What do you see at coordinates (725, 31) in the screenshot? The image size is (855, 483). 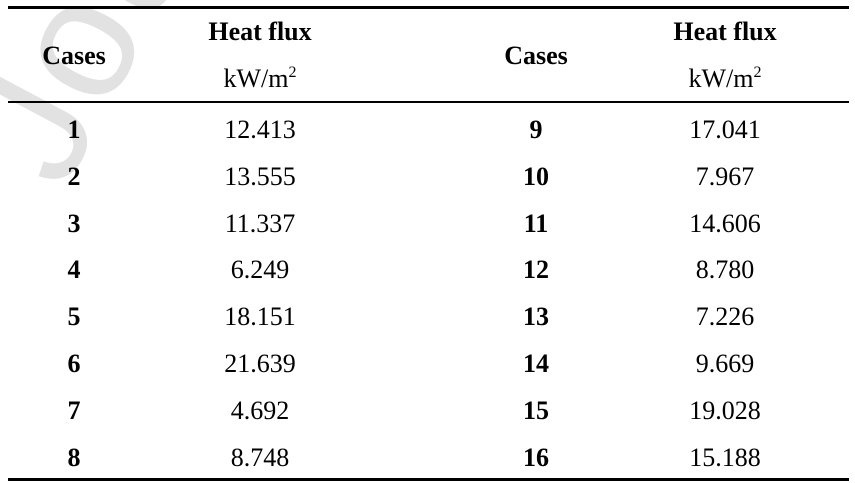 I see `header-heat-flux-right: Heat flux` at bounding box center [725, 31].